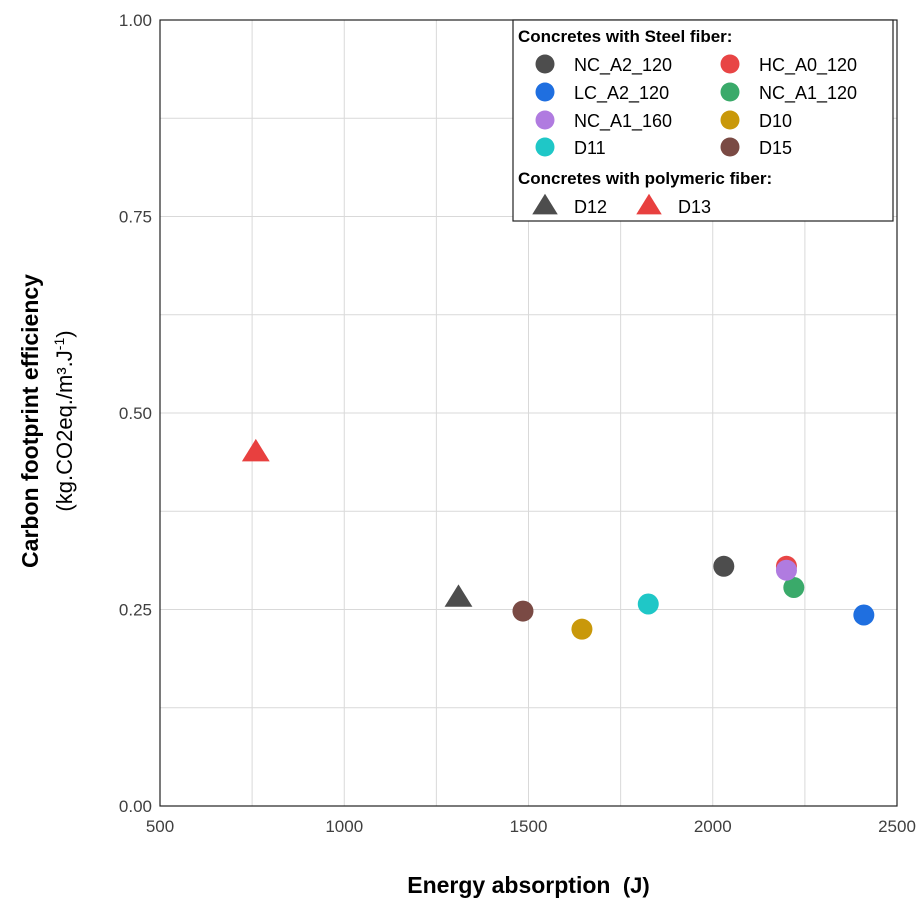 This screenshot has width=921, height=901. Describe the element at coordinates (160, 826) in the screenshot. I see `x-tick-label: 500` at that location.